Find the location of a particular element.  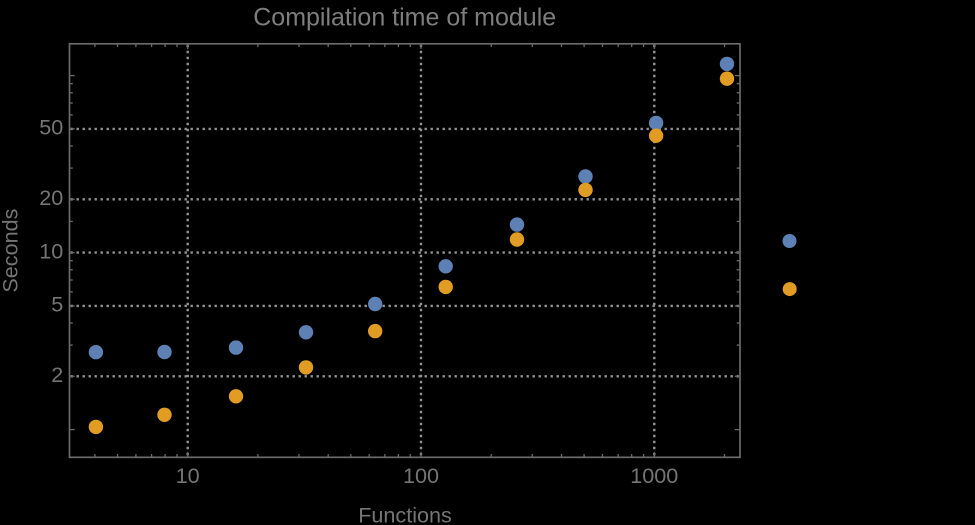

svg-text: 100 is located at coordinates (421, 475).